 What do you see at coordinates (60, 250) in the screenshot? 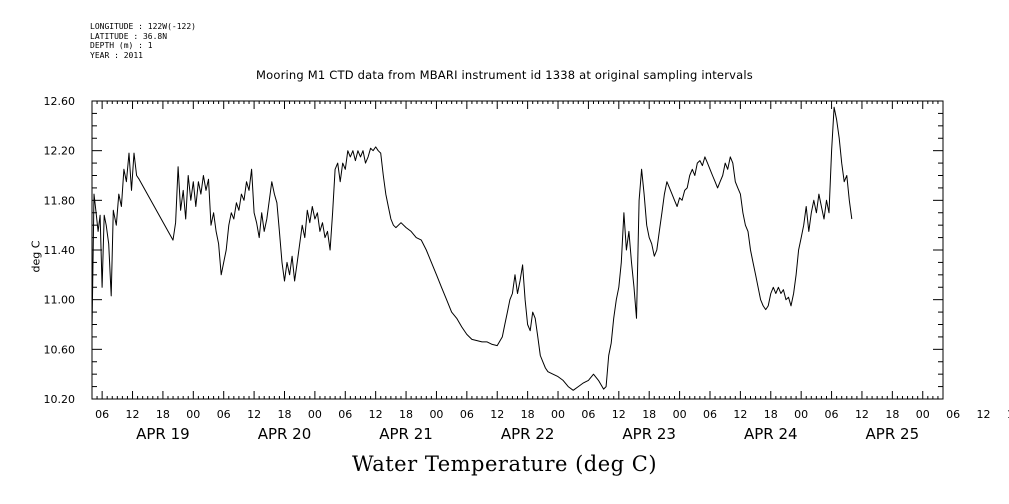
I see `y-tick-label: 11.40` at bounding box center [60, 250].